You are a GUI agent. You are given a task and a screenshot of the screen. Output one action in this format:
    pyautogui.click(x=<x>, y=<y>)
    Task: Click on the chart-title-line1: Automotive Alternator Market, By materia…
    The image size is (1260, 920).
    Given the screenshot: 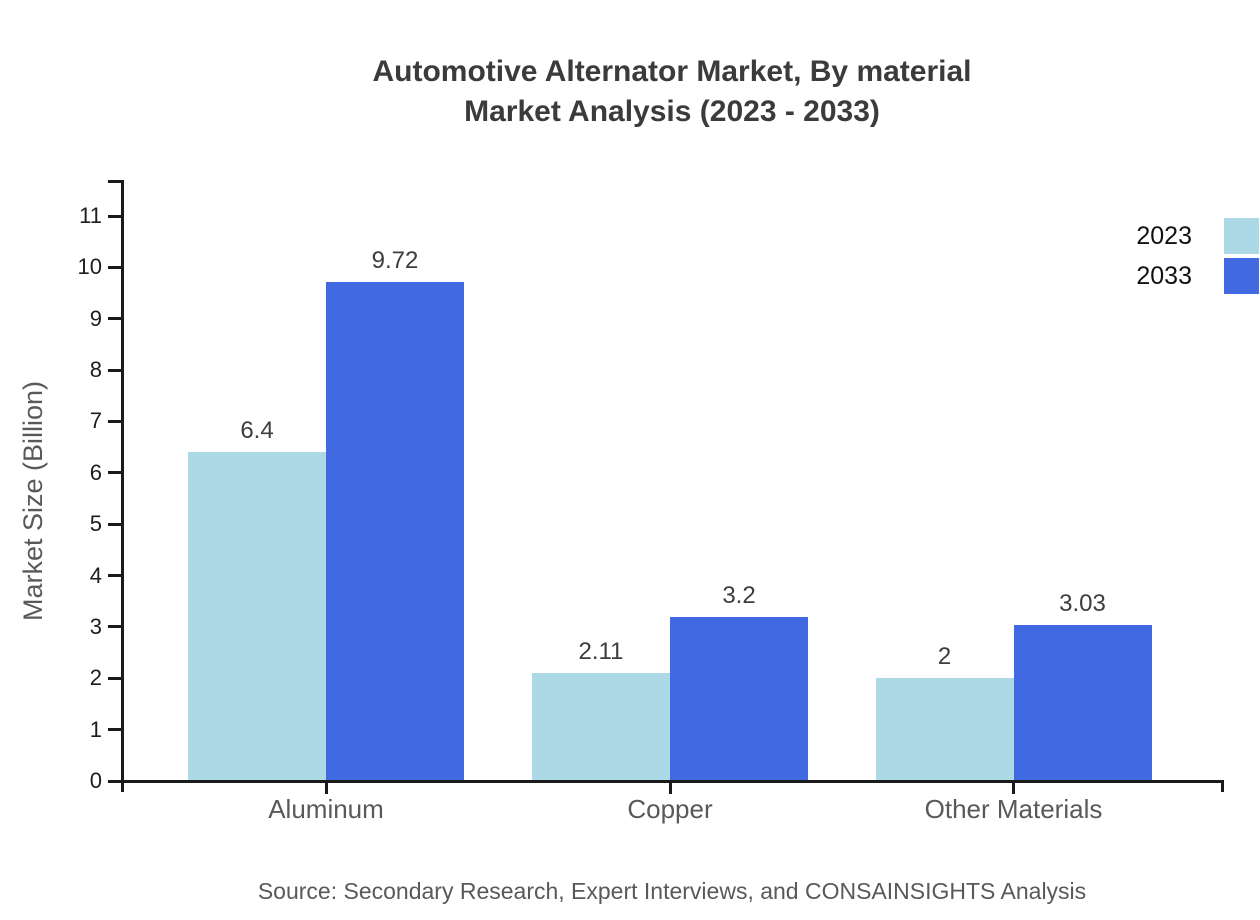 What is the action you would take?
    pyautogui.click(x=672, y=71)
    